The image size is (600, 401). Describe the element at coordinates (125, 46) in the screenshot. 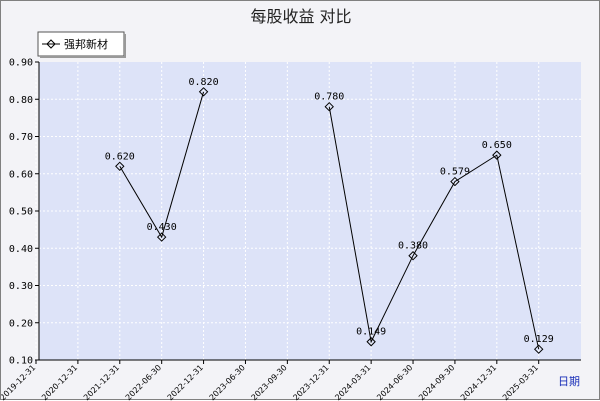

I see `legend-shadow` at that location.